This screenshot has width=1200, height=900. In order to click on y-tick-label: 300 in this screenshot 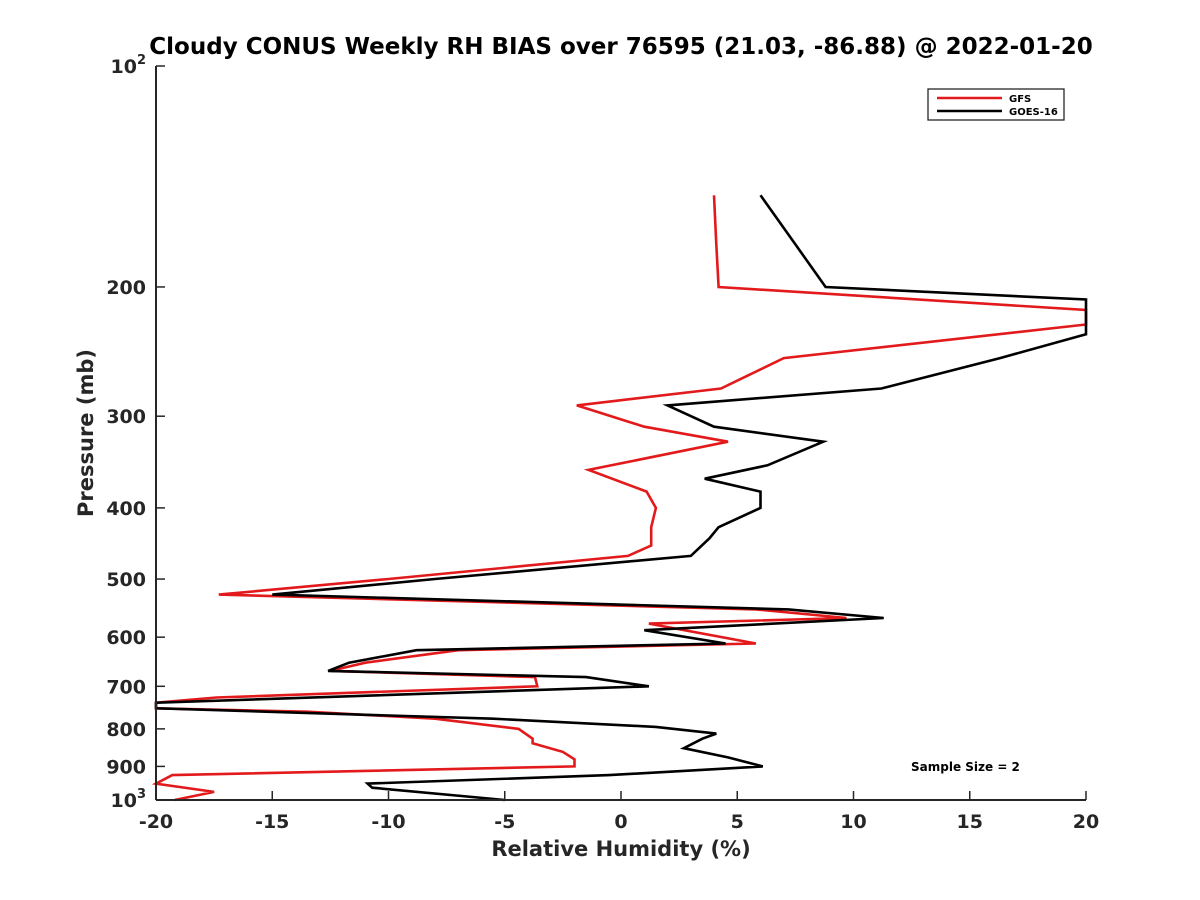, I will do `click(126, 417)`.